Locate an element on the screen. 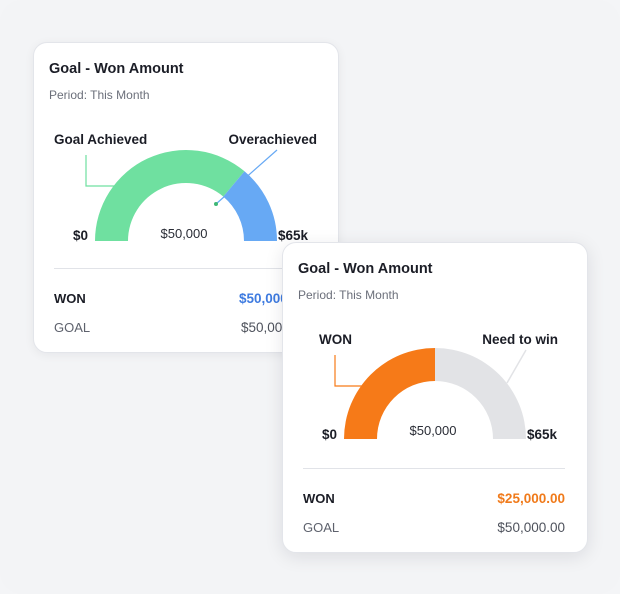 This screenshot has height=594, width=620. need-to-win-leader-line is located at coordinates (516, 366).